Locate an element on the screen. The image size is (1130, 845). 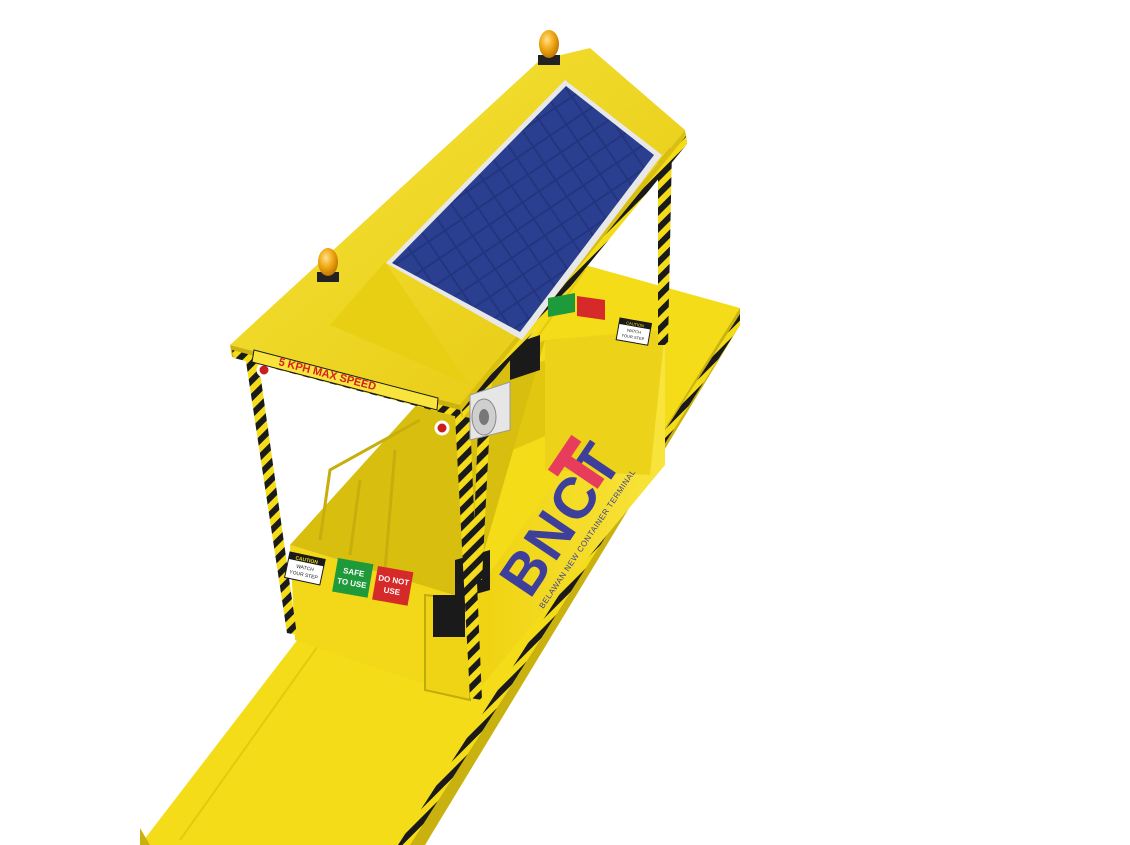
far-sign-line2: YOUR STEP is located at coordinates (633, 337).